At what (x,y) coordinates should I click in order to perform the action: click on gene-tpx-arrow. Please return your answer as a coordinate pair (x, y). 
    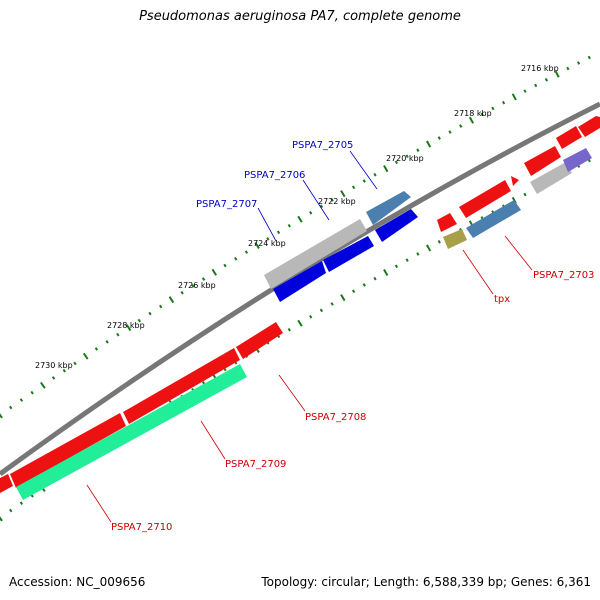
    Looking at the image, I should click on (455, 239).